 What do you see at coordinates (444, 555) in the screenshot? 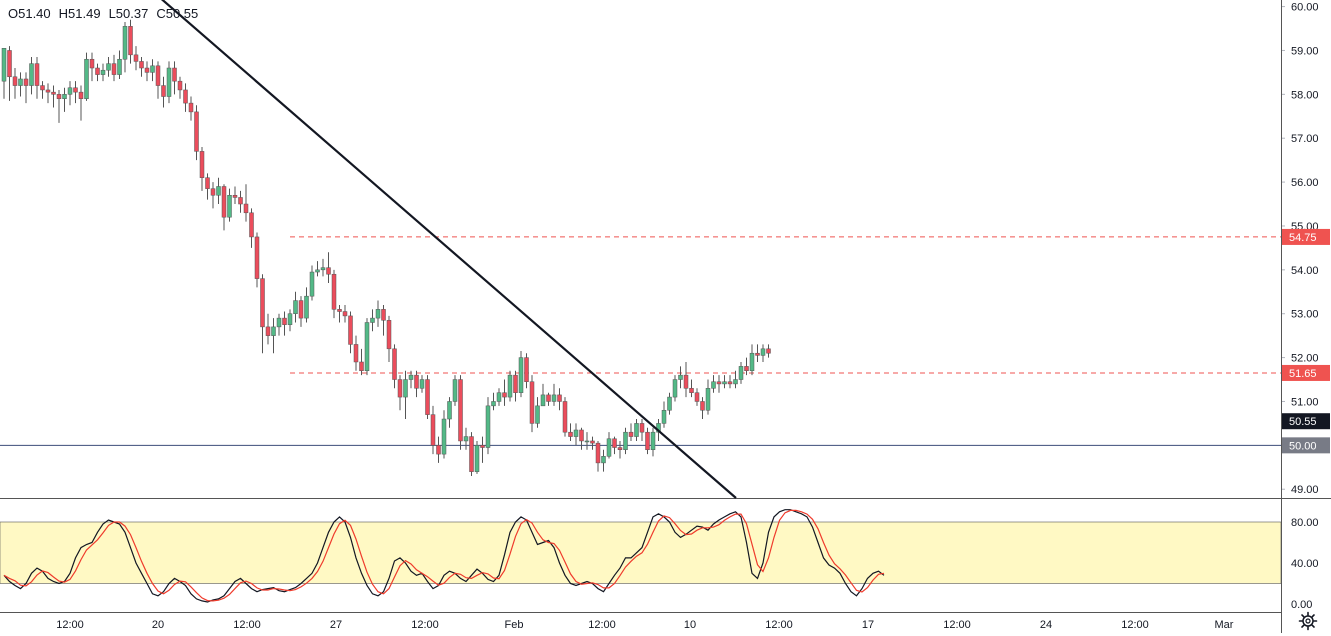
I see `stoch-d-line` at bounding box center [444, 555].